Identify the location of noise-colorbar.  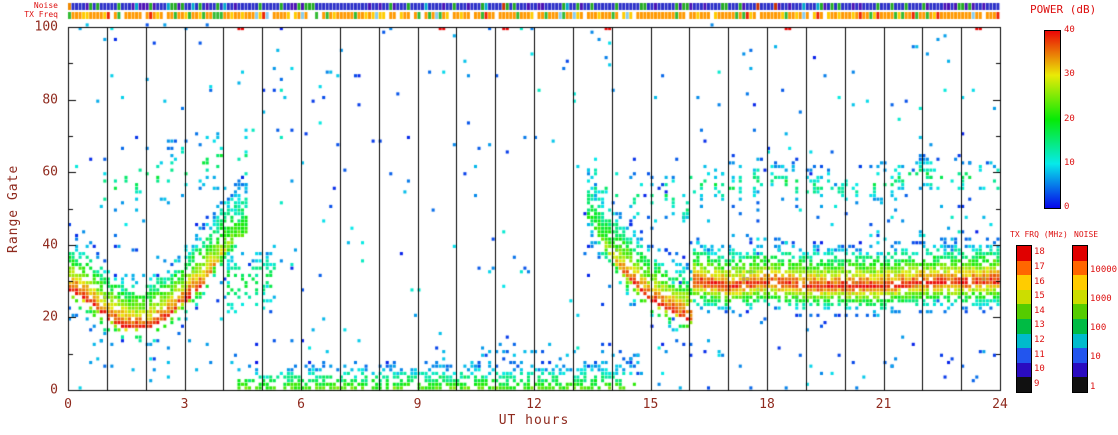
(1080, 319).